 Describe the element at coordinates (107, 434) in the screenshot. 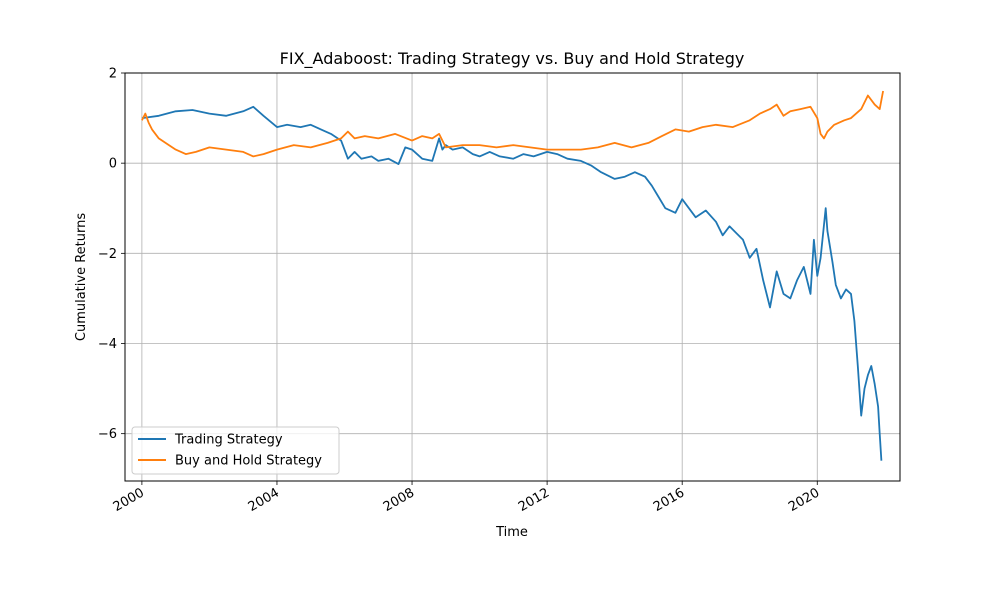

I see `y-tick-label: −6` at that location.